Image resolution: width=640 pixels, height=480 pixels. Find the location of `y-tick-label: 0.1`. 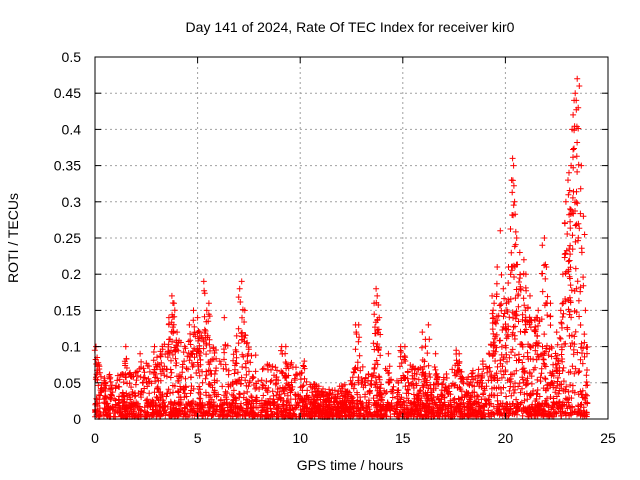

y-tick-label: 0.1 is located at coordinates (72, 347).